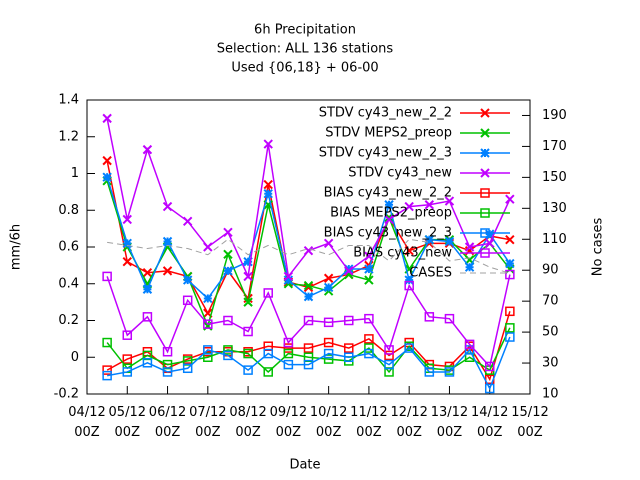 The height and width of the screenshot is (480, 640). What do you see at coordinates (554, 115) in the screenshot?
I see `y2-tick-label: 190` at bounding box center [554, 115].